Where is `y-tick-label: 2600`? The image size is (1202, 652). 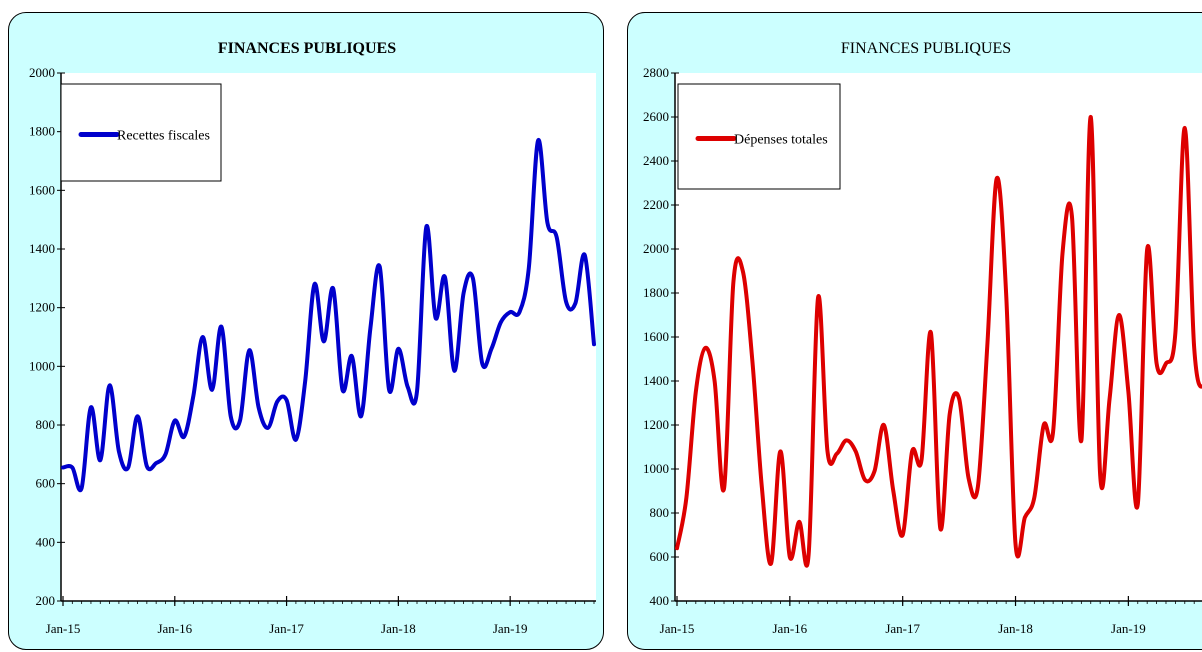 y-tick-label: 2600 is located at coordinates (656, 116).